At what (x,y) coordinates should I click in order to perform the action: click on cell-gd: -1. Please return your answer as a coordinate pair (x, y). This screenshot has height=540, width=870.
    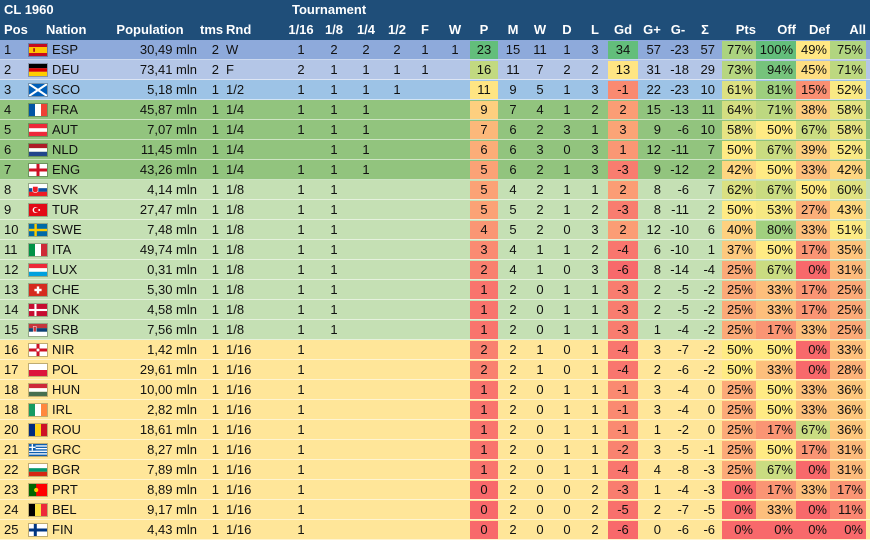
    Looking at the image, I should click on (623, 410).